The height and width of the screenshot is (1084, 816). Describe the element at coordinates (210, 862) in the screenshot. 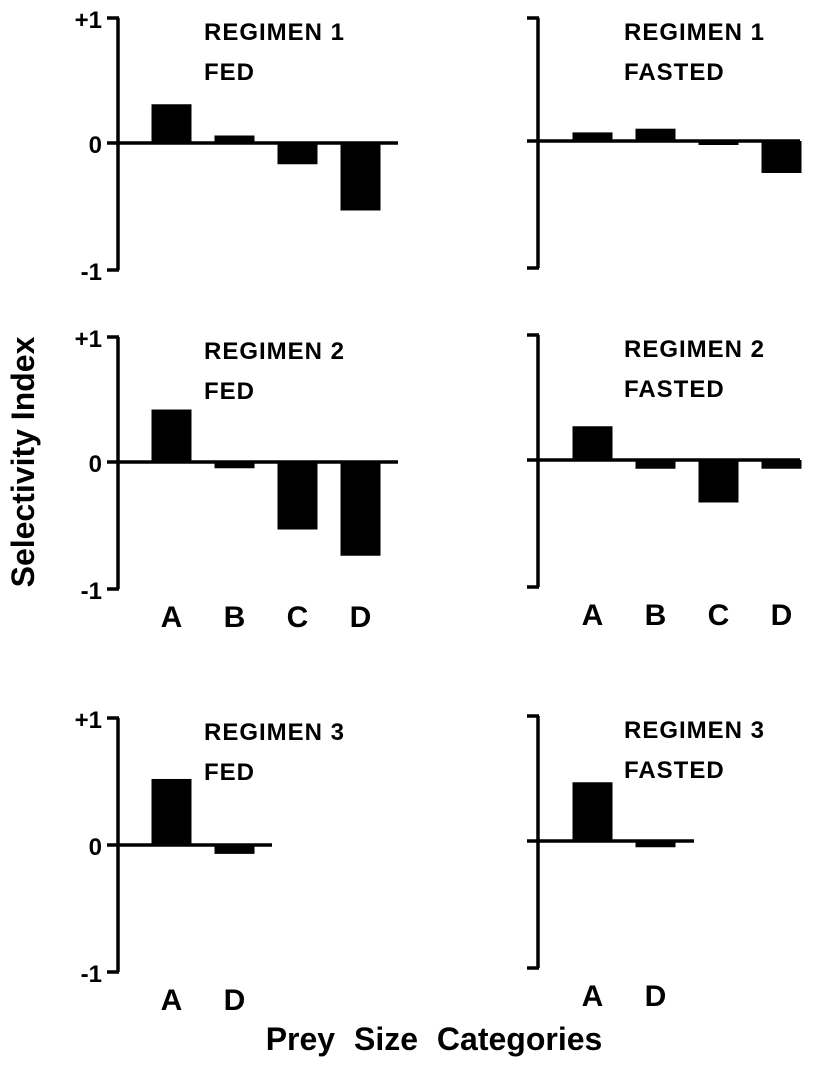

I see `panel-5: +1 0 -1 REGIMEN 3 FED A D` at that location.